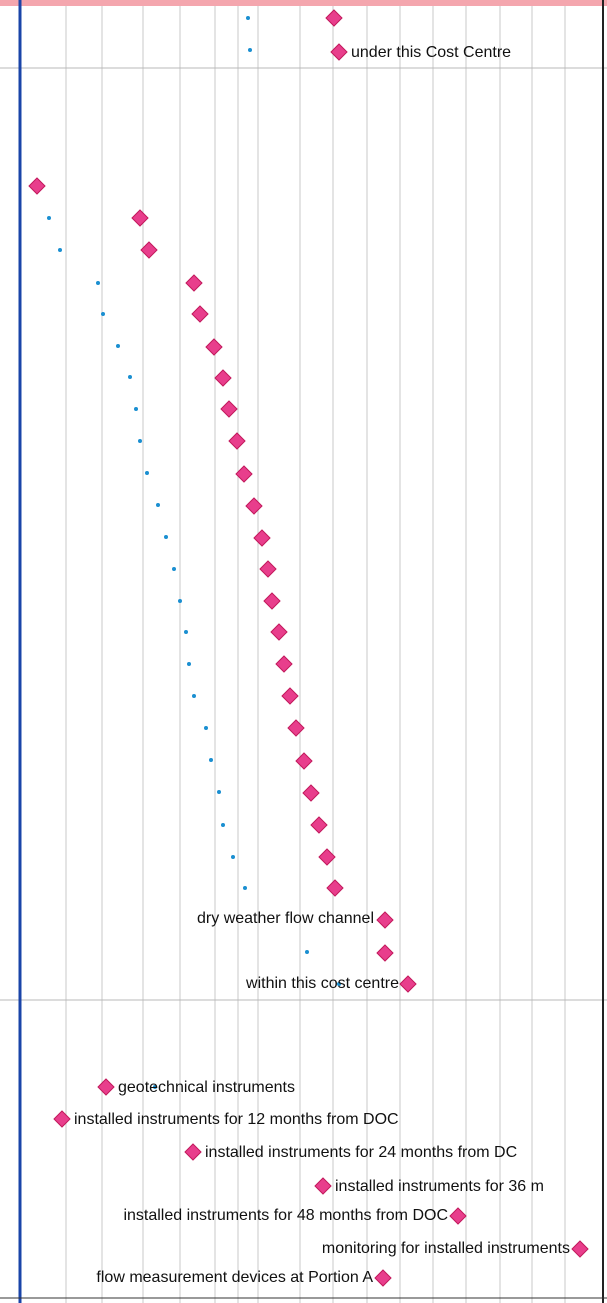  What do you see at coordinates (234, 1277) in the screenshot?
I see `milestone-label: flow measurement devices at Portion A` at bounding box center [234, 1277].